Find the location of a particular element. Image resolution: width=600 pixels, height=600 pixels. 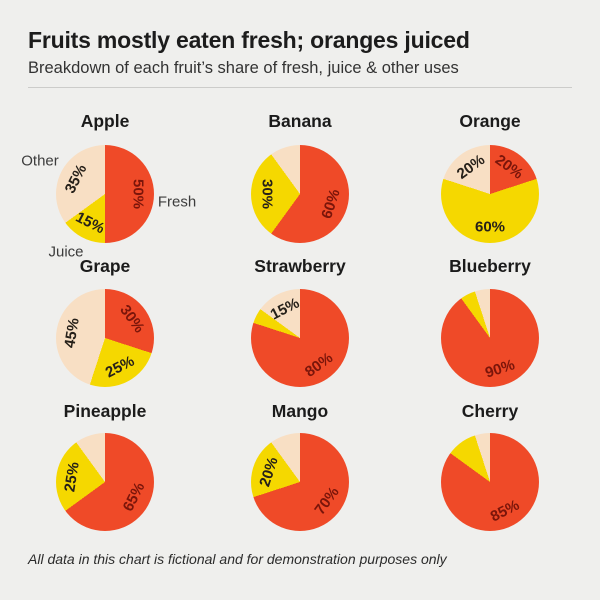

callout-juice: Juice is located at coordinates (66, 252).